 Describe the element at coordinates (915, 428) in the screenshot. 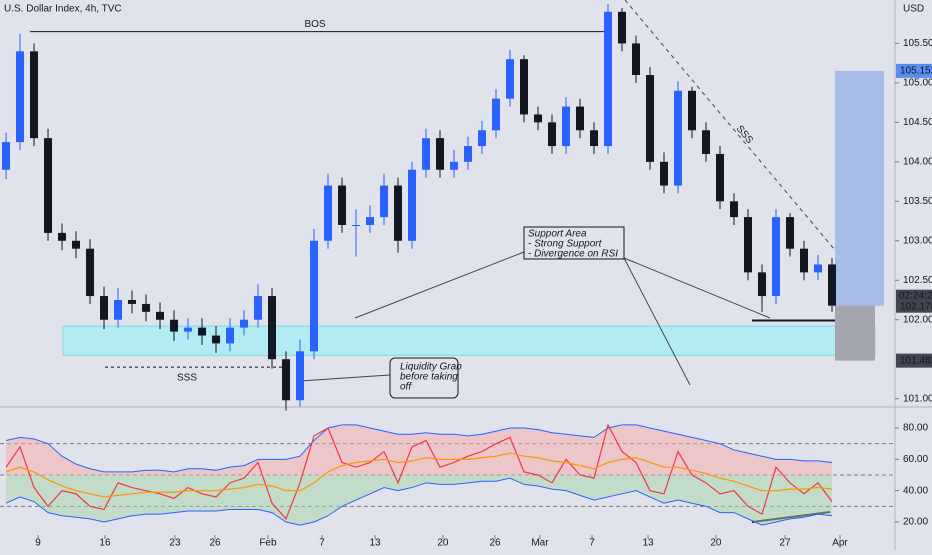

I see `rsi-y-tick-label: 80.00` at that location.